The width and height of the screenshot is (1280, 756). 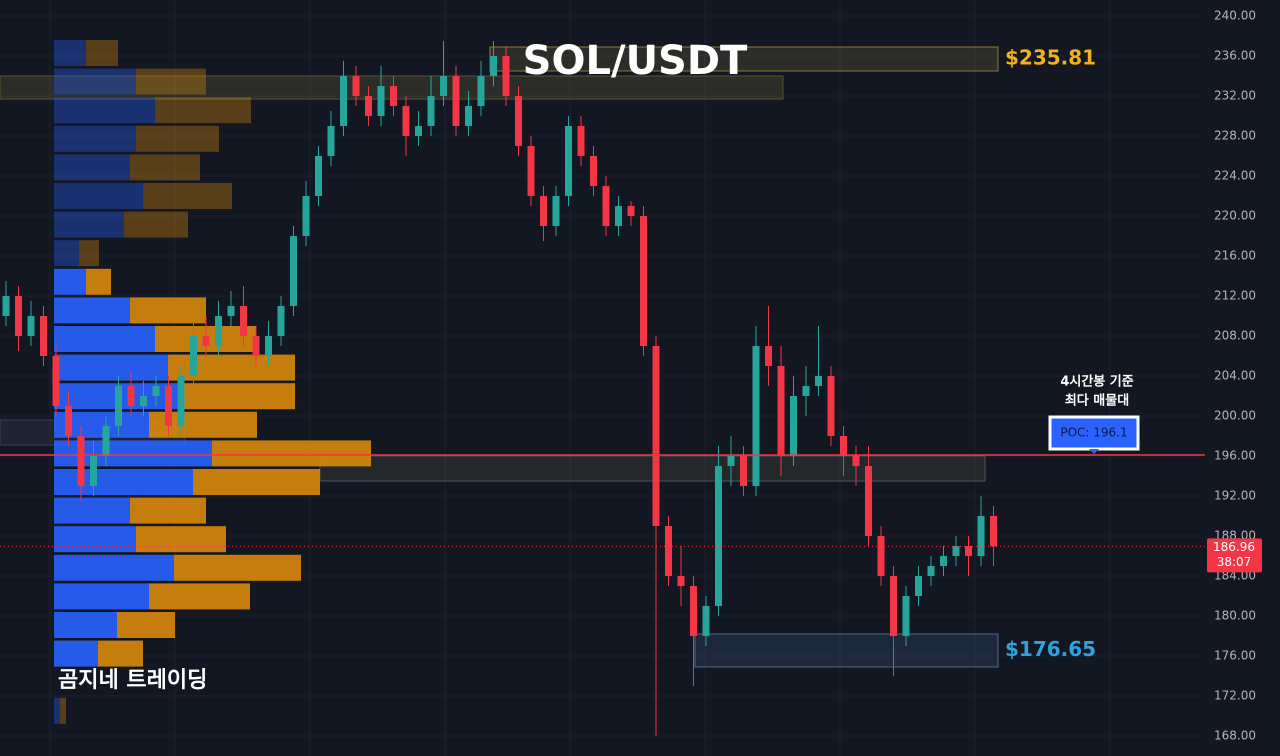 What do you see at coordinates (1235, 696) in the screenshot?
I see `y-tick-label: 172.00` at bounding box center [1235, 696].